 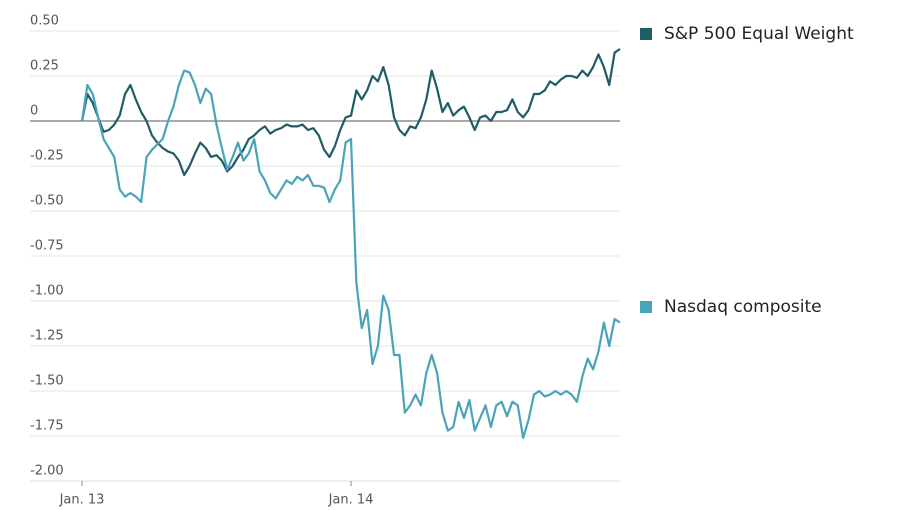 I want to click on y-tick-label: -0.50, so click(x=47, y=201).